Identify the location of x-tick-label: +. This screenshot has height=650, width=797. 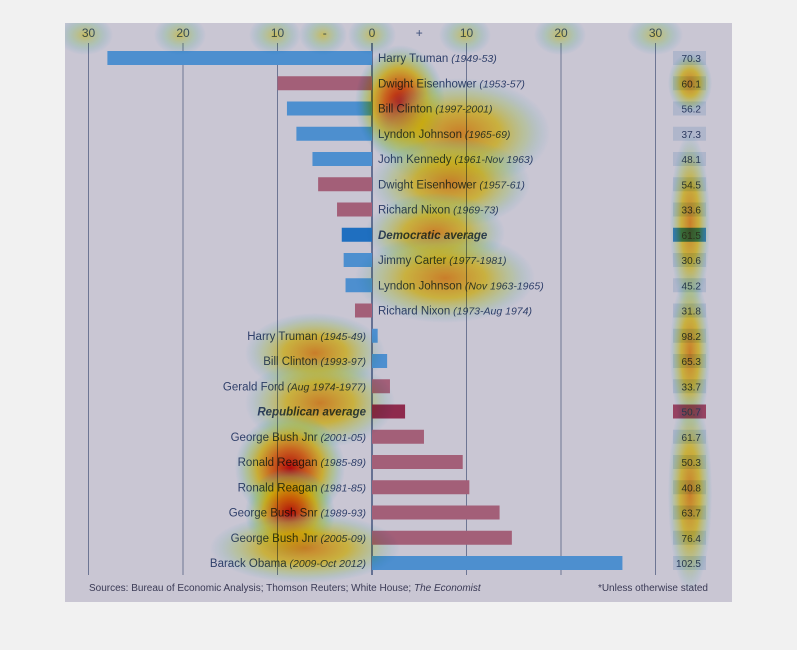
(419, 33).